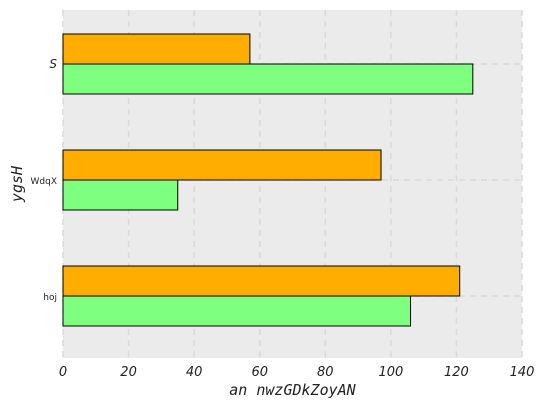  I want to click on x-tick-label: 60, so click(259, 372).